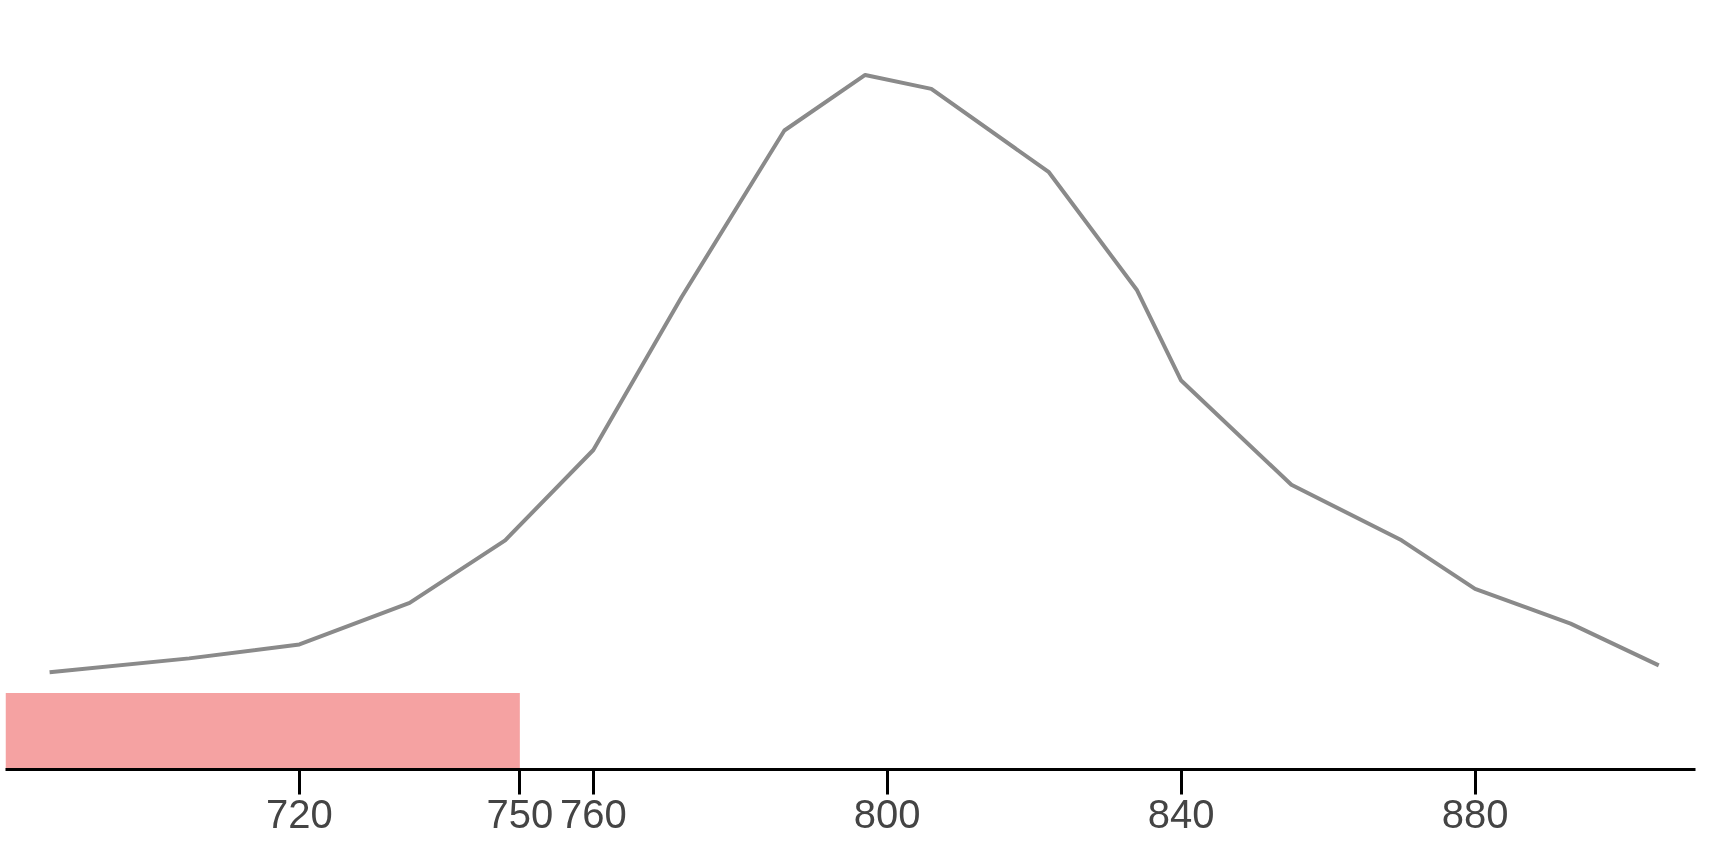  Describe the element at coordinates (299, 813) in the screenshot. I see `x-tick-label: 720` at that location.